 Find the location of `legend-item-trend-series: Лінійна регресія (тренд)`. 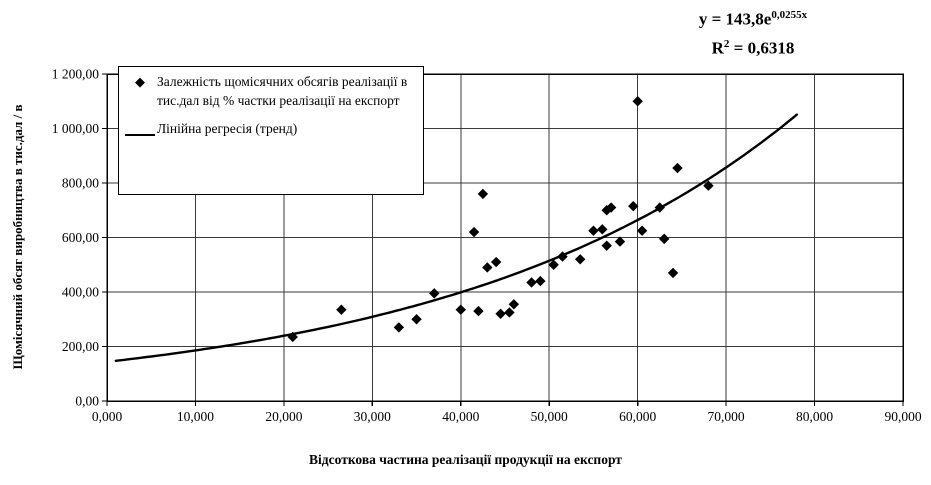

legend-item-trend-series: Лінійна регресія (тренд) is located at coordinates (271, 128).